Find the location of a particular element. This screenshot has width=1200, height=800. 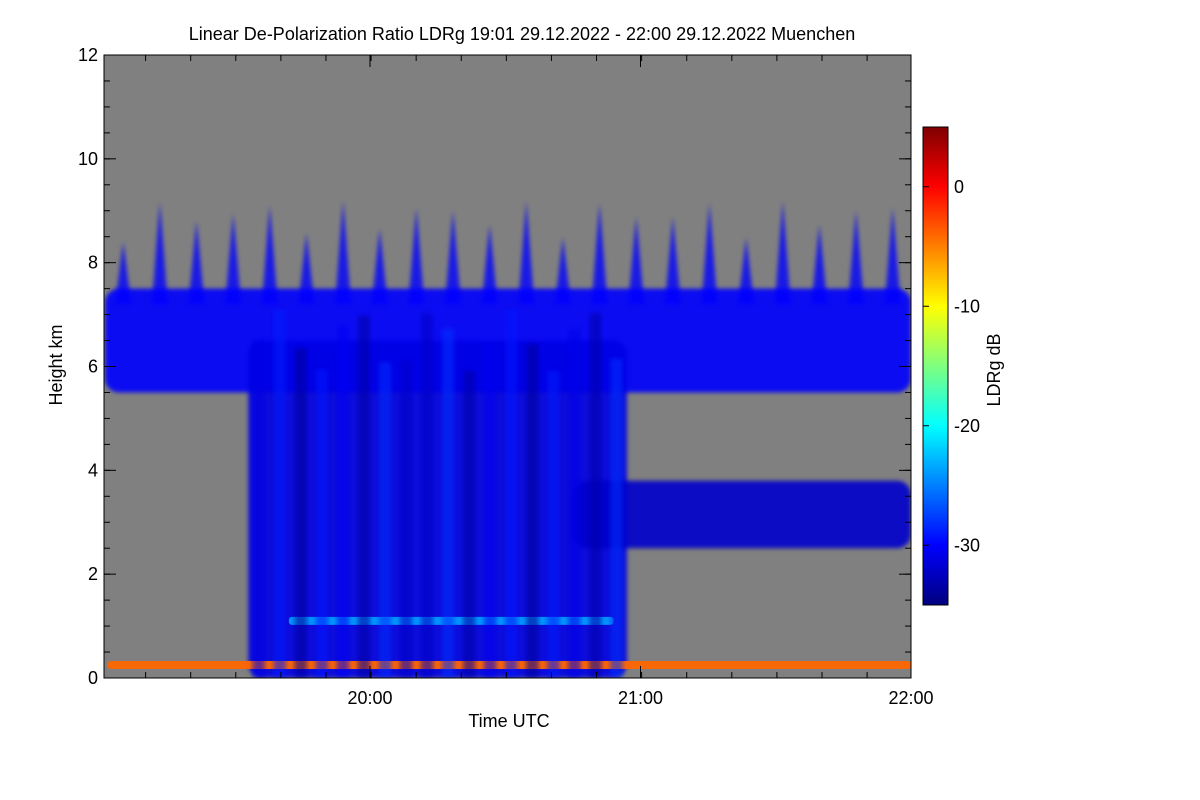

y-tick-label: 12 is located at coordinates (88, 55).